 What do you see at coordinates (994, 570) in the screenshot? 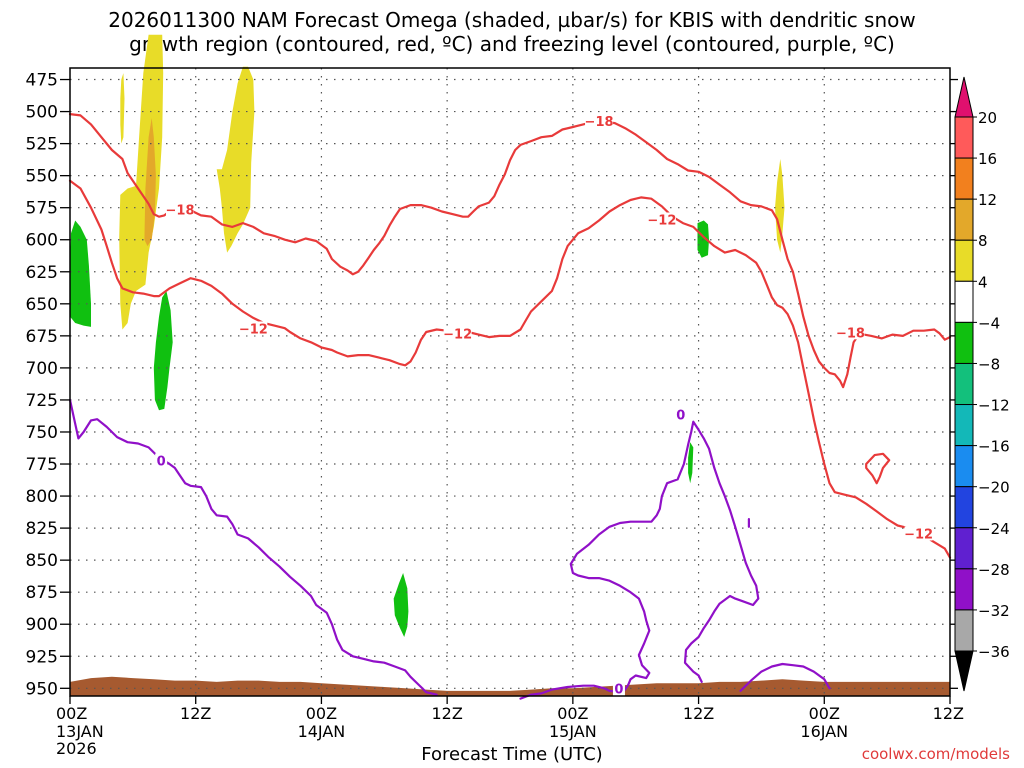
I see `colorbar-label: −28` at bounding box center [994, 570].